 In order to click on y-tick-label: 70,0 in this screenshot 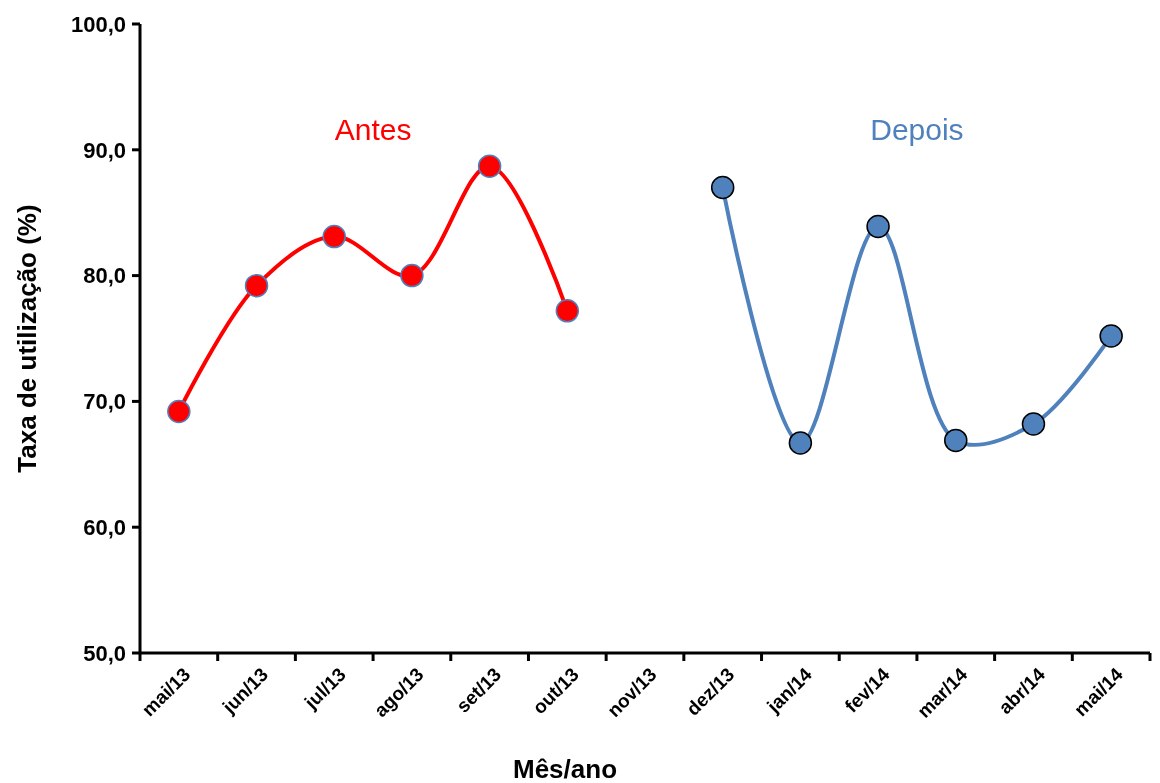, I will do `click(104, 402)`.